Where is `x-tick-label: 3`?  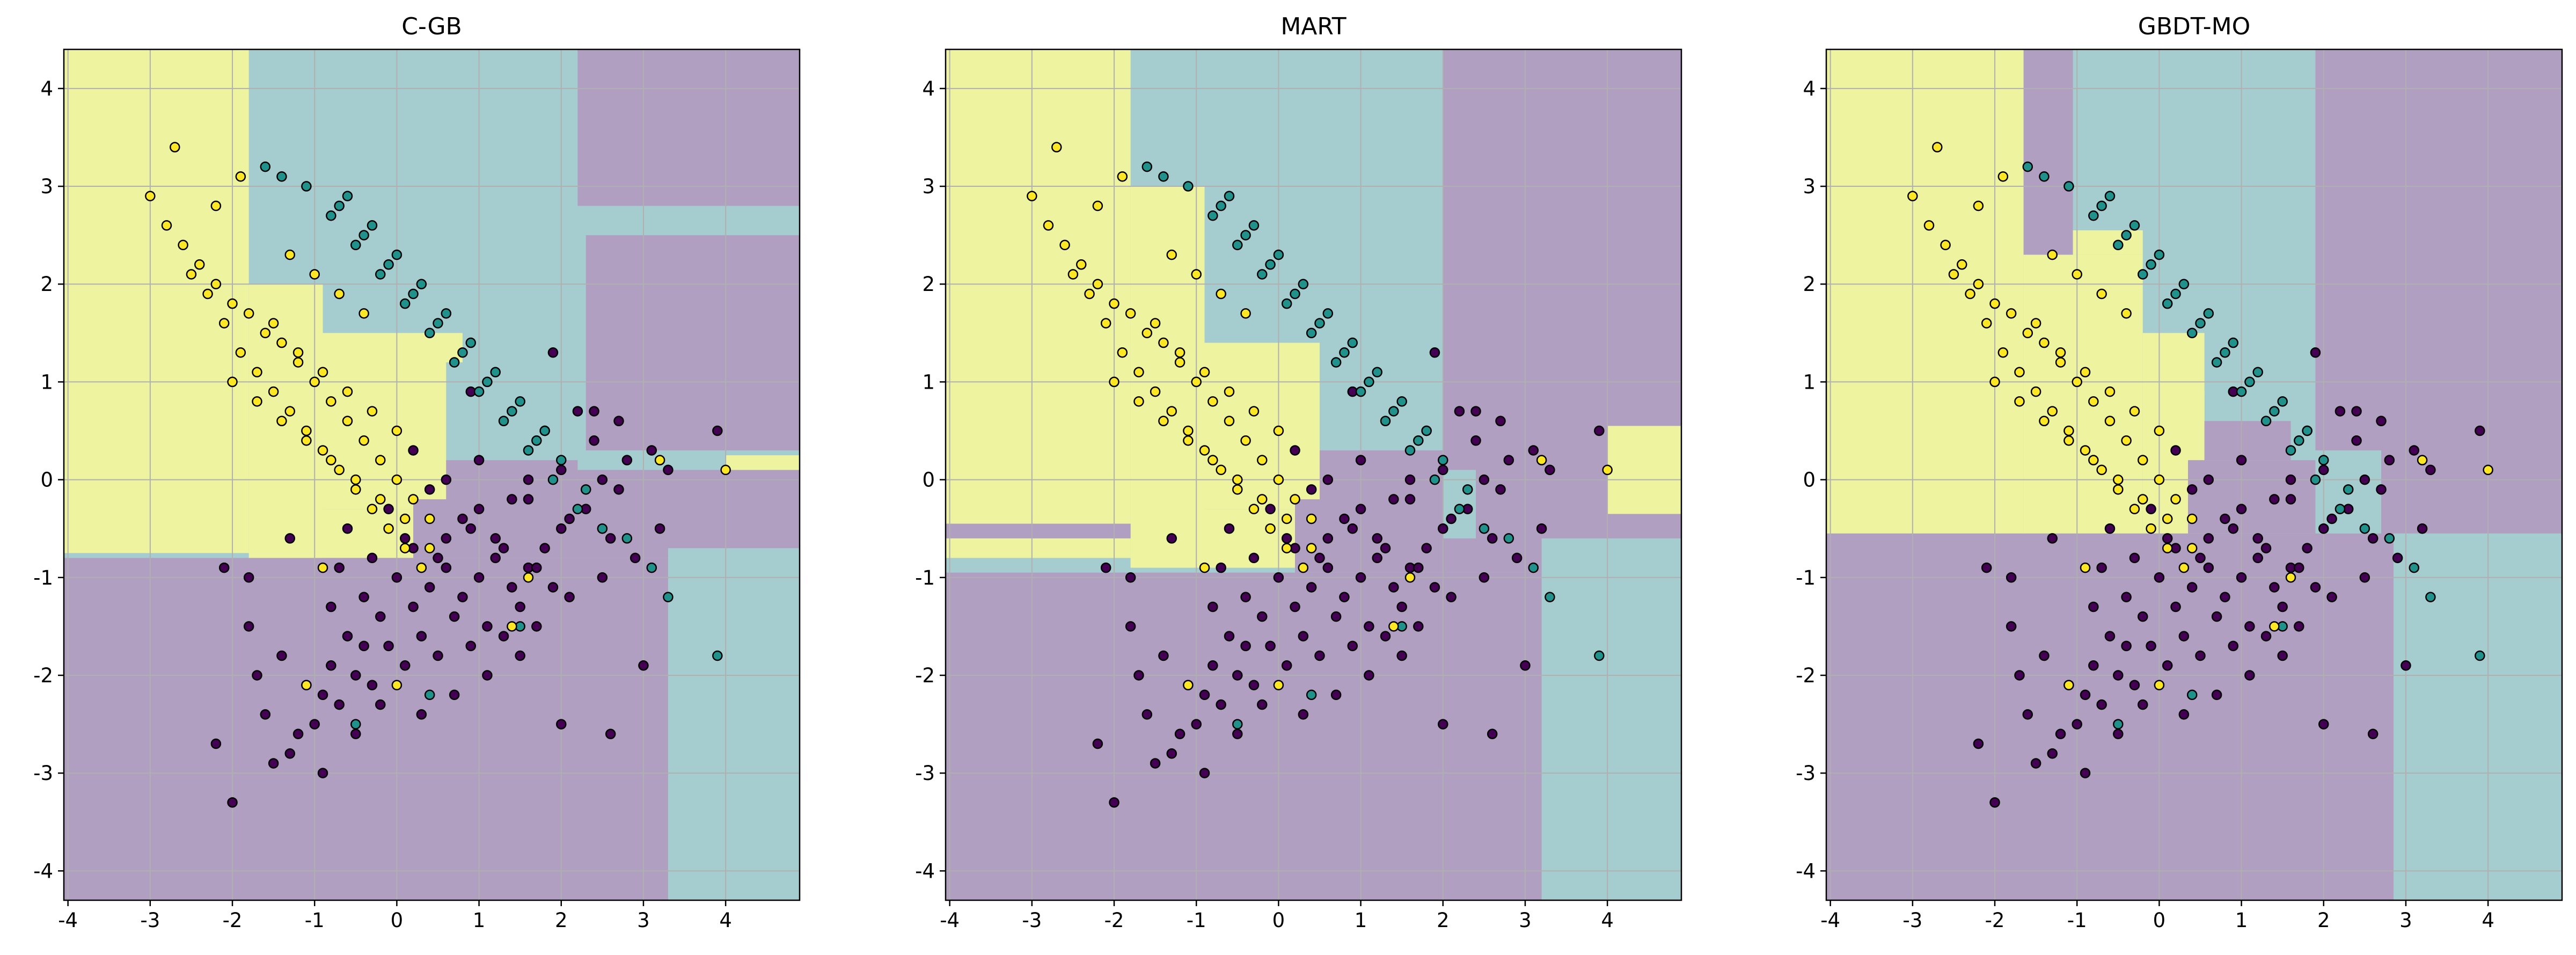 x-tick-label: 3 is located at coordinates (643, 921).